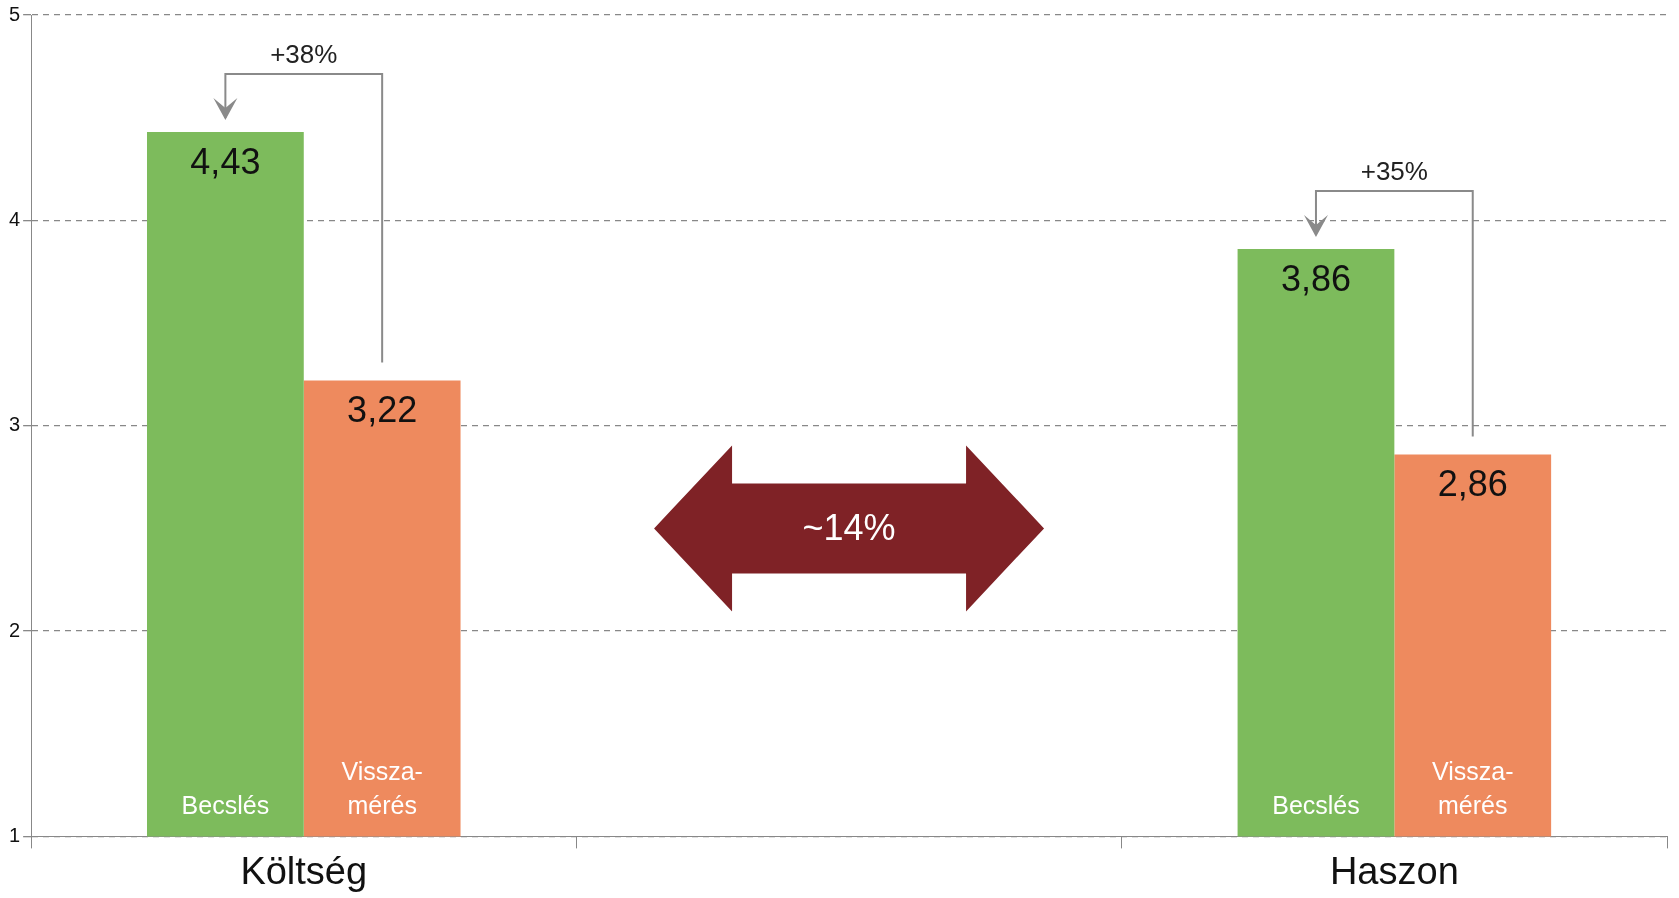 Image resolution: width=1679 pixels, height=898 pixels. I want to click on y-tick-label: 5, so click(15, 13).